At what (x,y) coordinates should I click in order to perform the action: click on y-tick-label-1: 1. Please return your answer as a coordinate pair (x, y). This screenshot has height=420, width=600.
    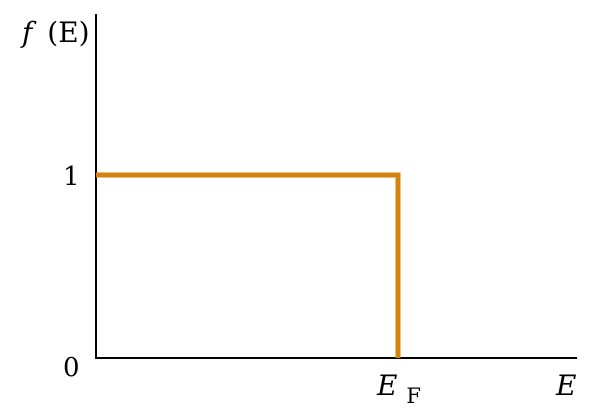
    Looking at the image, I should click on (71, 177).